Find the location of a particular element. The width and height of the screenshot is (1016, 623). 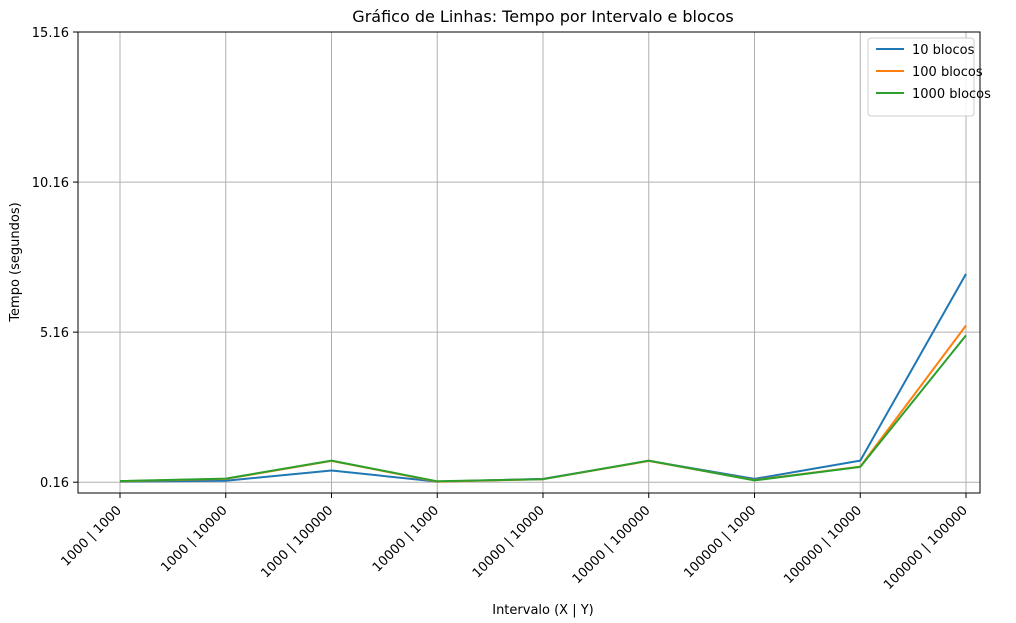

y-tick-label: 15.16 is located at coordinates (50, 33).